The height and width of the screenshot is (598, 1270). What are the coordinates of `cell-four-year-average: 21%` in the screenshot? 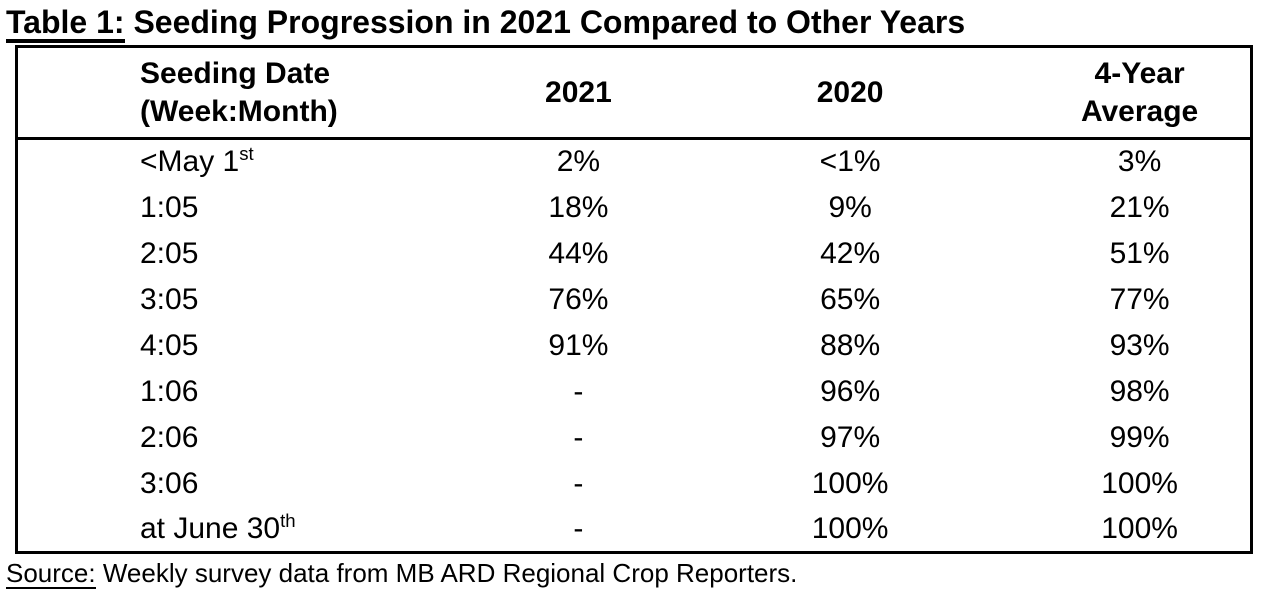 It's located at (1139, 207).